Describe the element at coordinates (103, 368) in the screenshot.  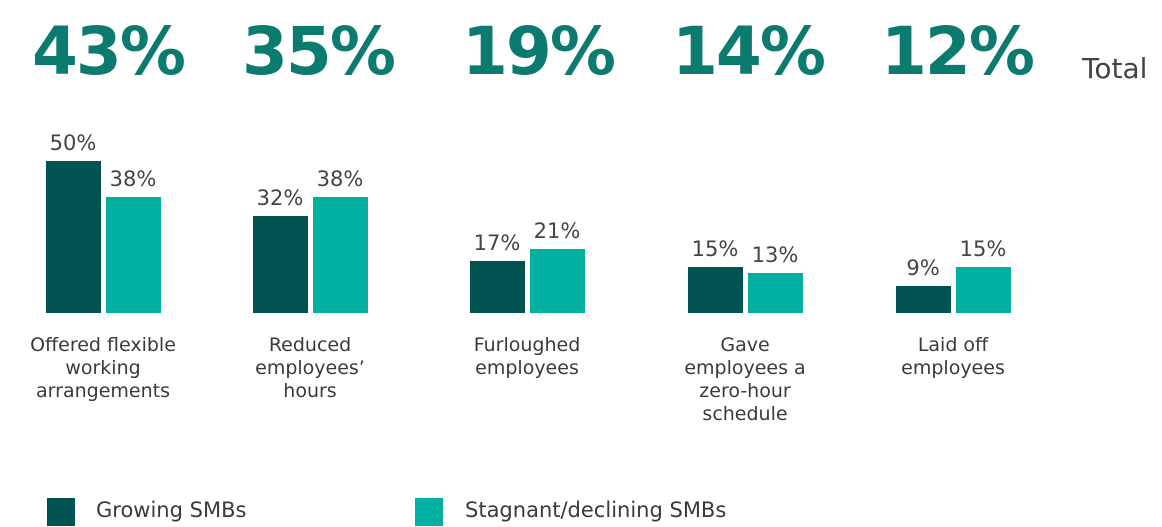
I see `category-label: Offered flexible working arrangements` at that location.